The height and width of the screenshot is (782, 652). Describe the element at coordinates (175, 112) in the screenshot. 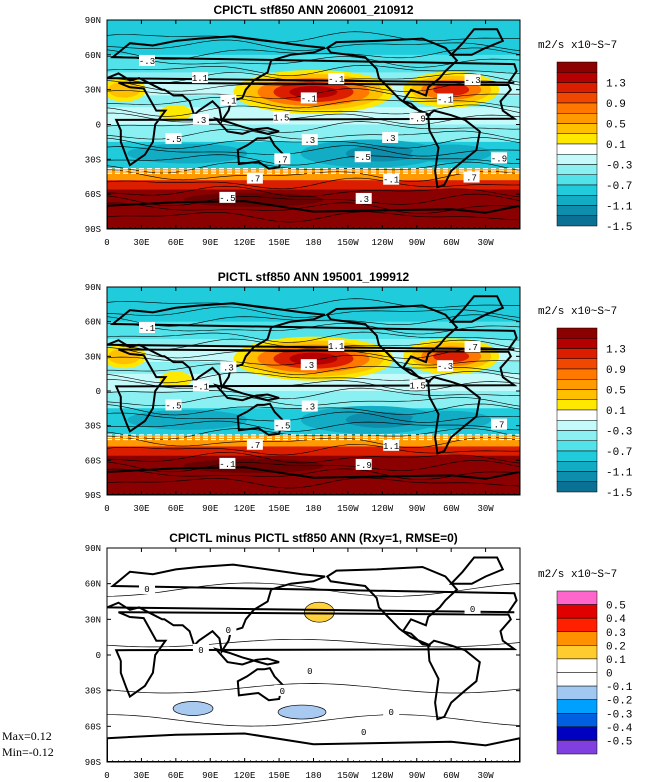

I see `high-pressure-cell` at that location.